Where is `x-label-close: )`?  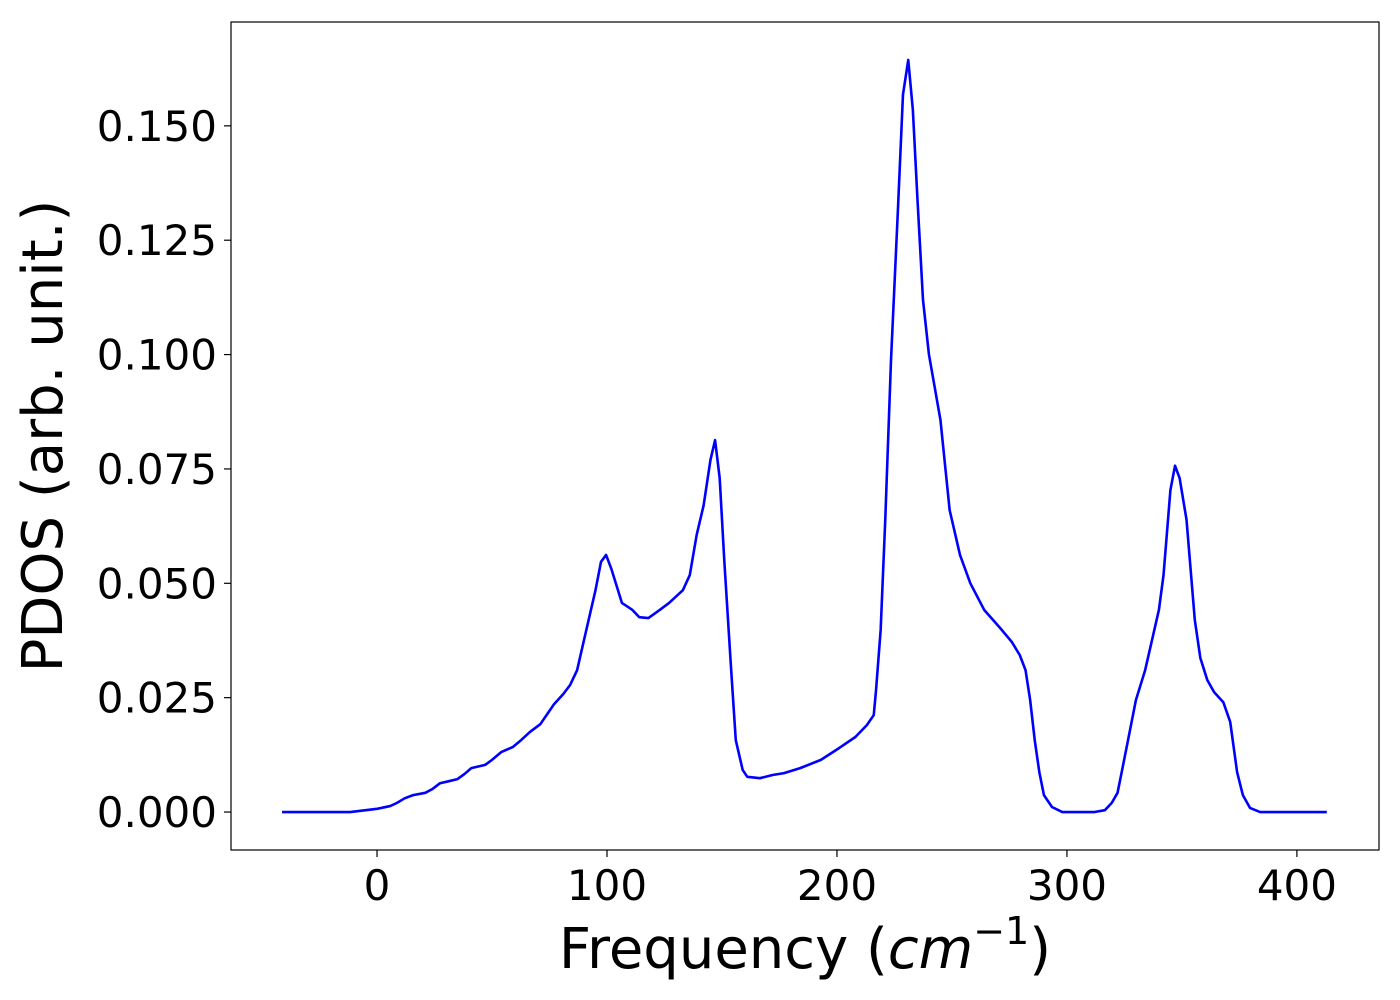 x-label-close: ) is located at coordinates (1040, 949).